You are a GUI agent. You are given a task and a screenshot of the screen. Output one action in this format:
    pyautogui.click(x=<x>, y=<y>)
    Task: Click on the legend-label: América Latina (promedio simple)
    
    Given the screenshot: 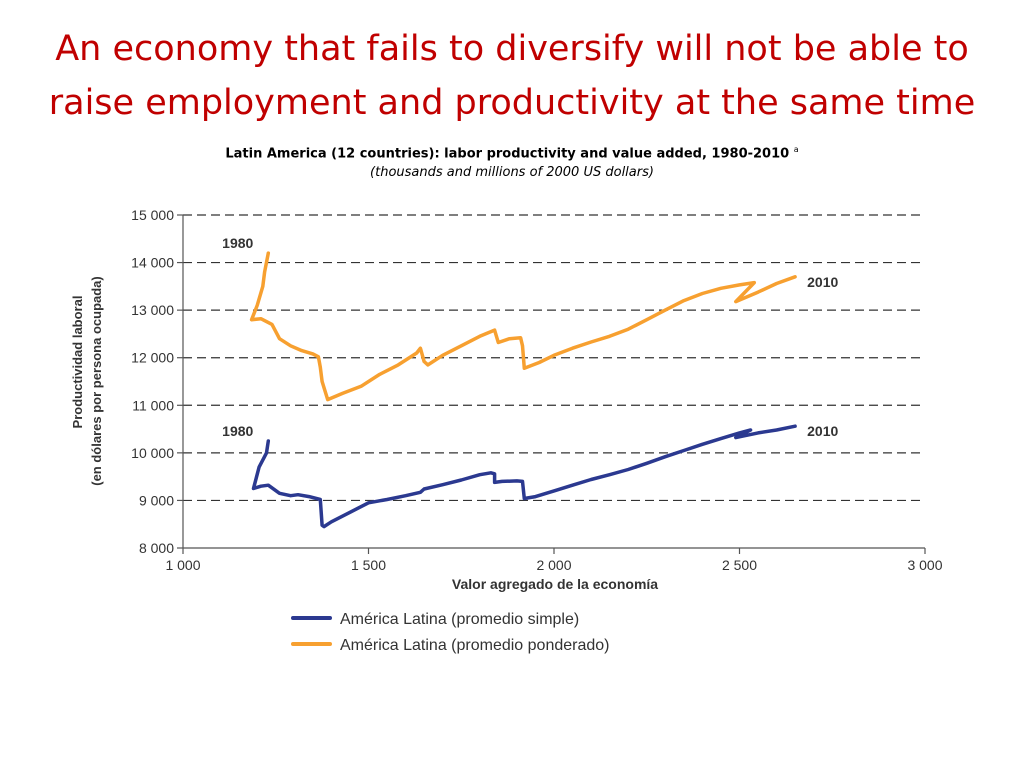 What is the action you would take?
    pyautogui.click(x=459, y=619)
    